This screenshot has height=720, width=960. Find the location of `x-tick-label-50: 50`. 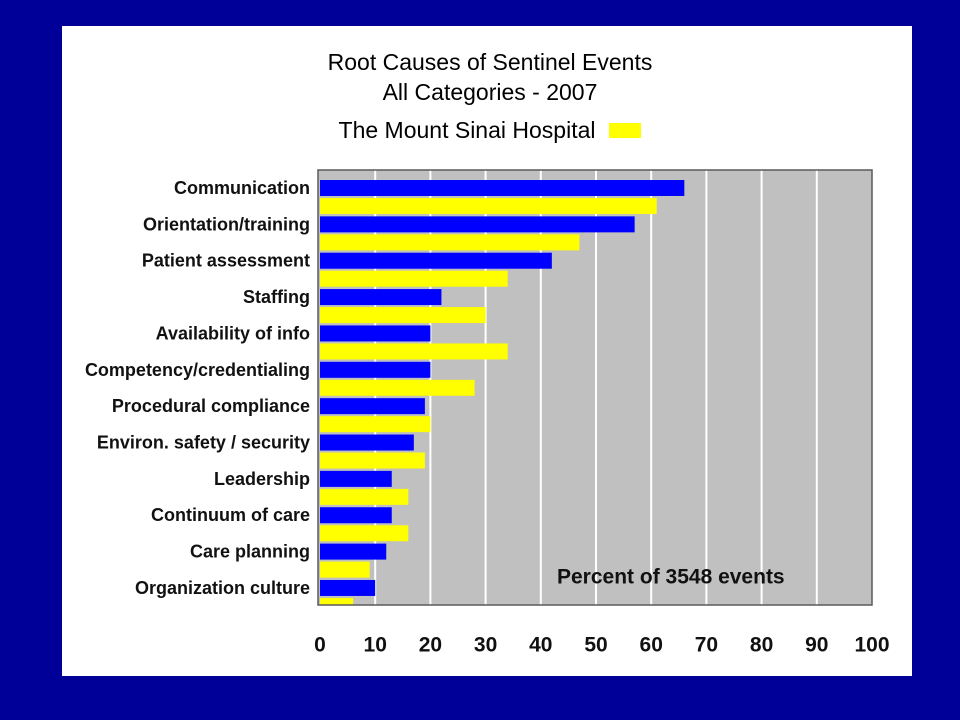

x-tick-label-50: 50 is located at coordinates (595, 645).